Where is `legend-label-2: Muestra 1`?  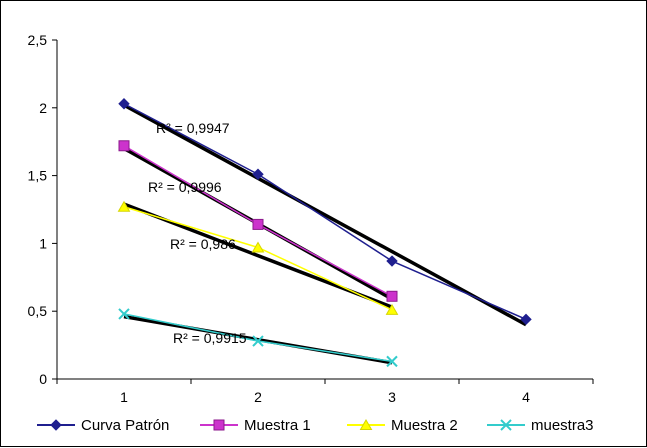
legend-label-2: Muestra 1 is located at coordinates (277, 425).